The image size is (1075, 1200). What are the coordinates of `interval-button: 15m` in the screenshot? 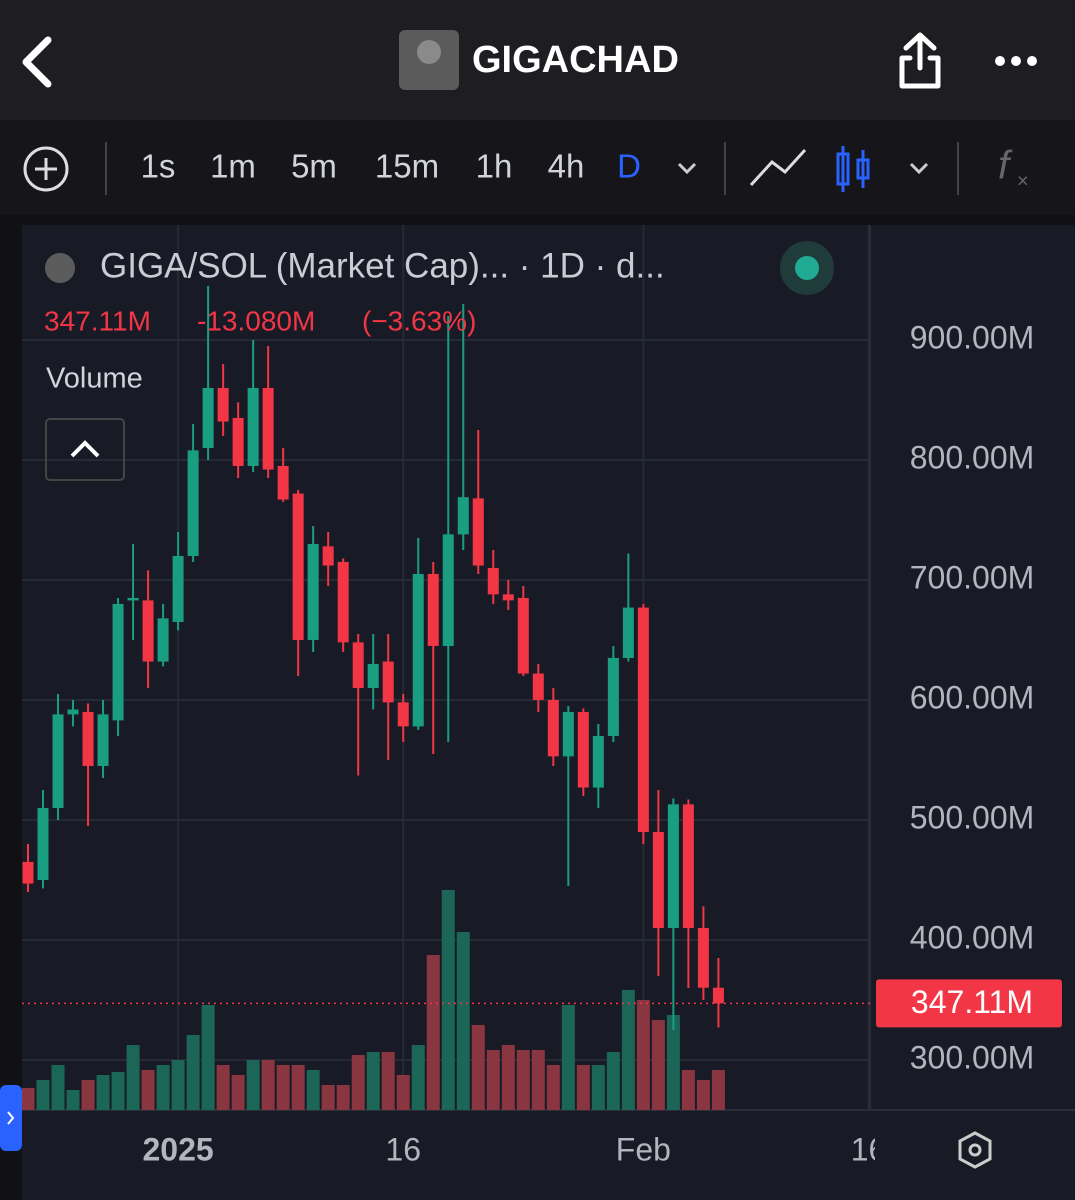 It's located at (407, 166).